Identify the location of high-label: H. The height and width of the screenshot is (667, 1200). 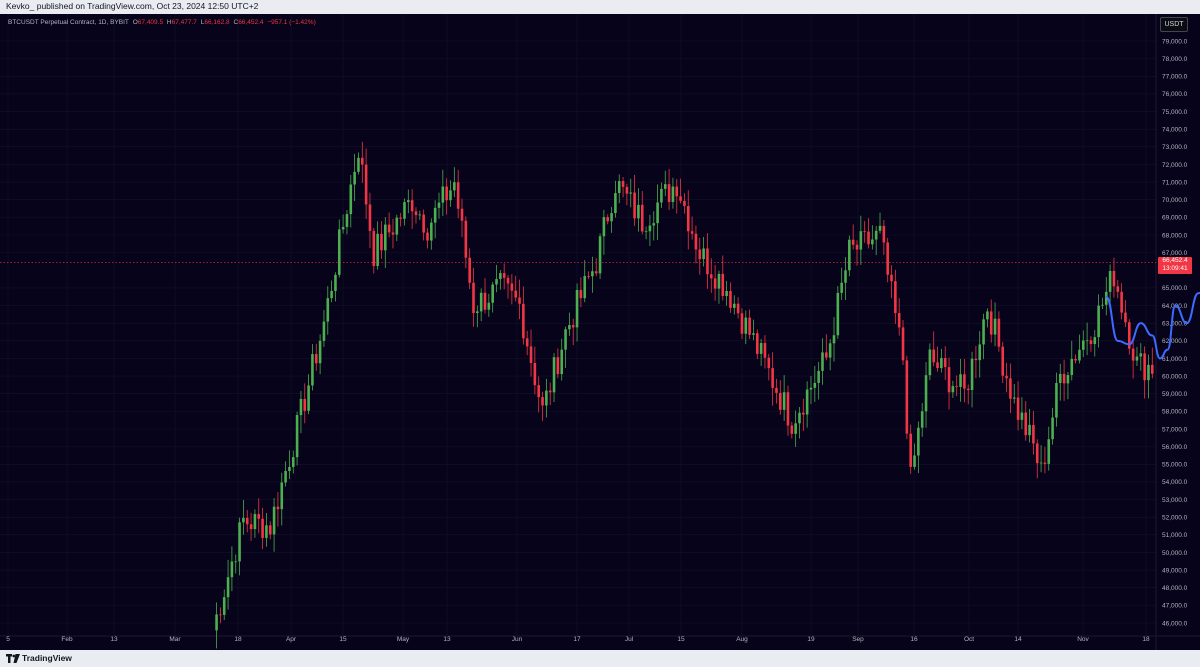
(169, 22).